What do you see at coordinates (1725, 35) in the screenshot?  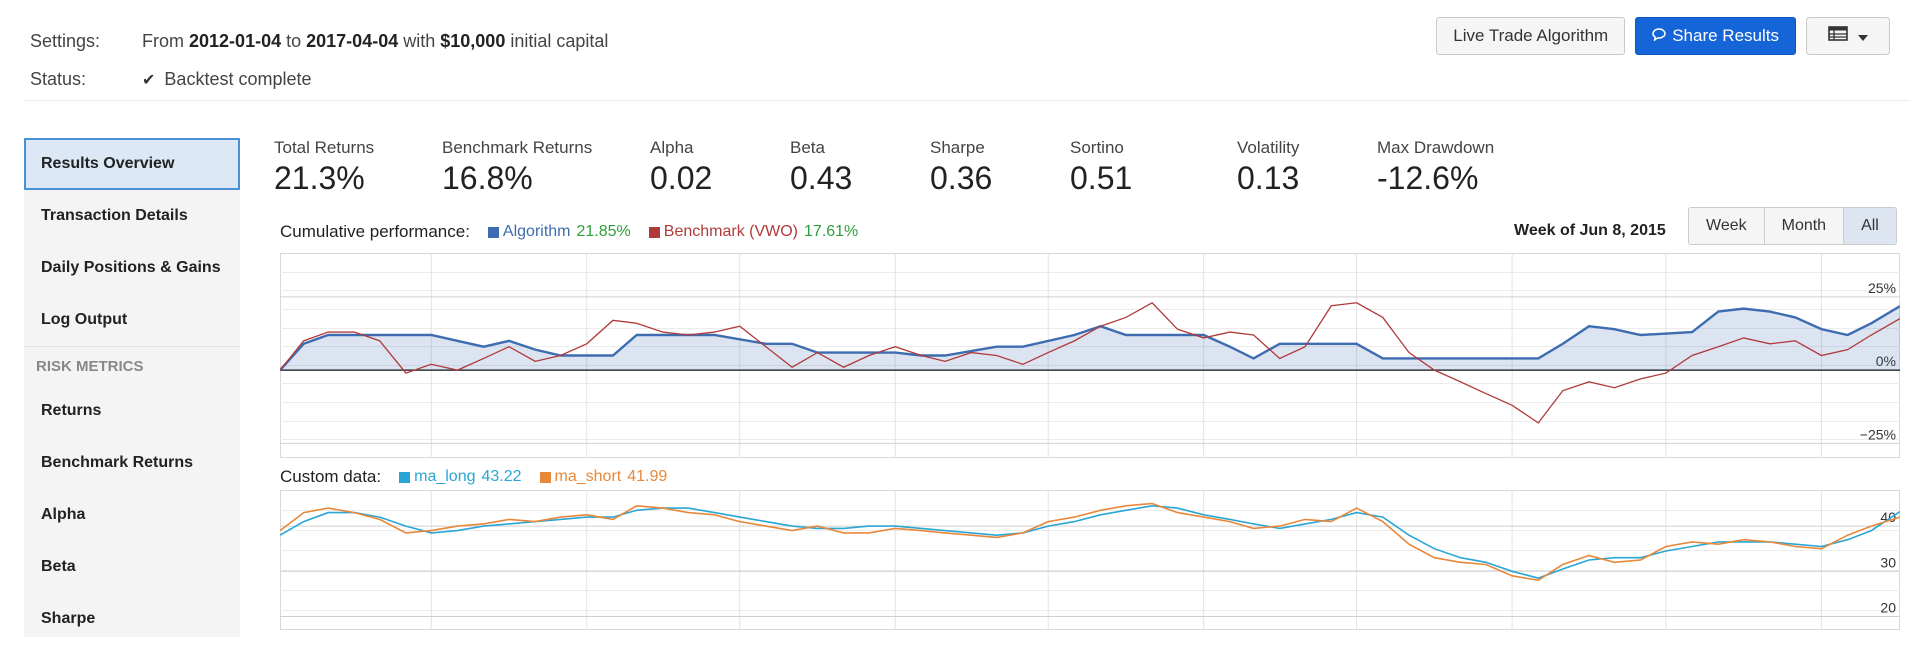 I see `share-results-label: Share Results` at bounding box center [1725, 35].